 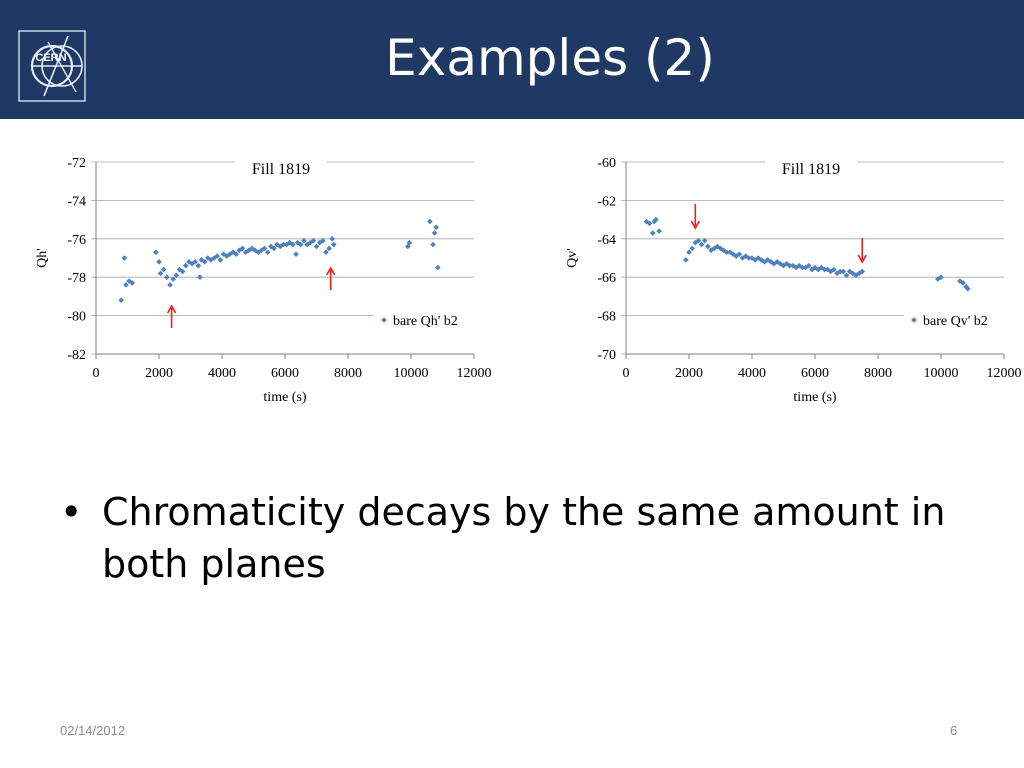 What do you see at coordinates (52, 66) in the screenshot?
I see `cern-logo: CERN` at bounding box center [52, 66].